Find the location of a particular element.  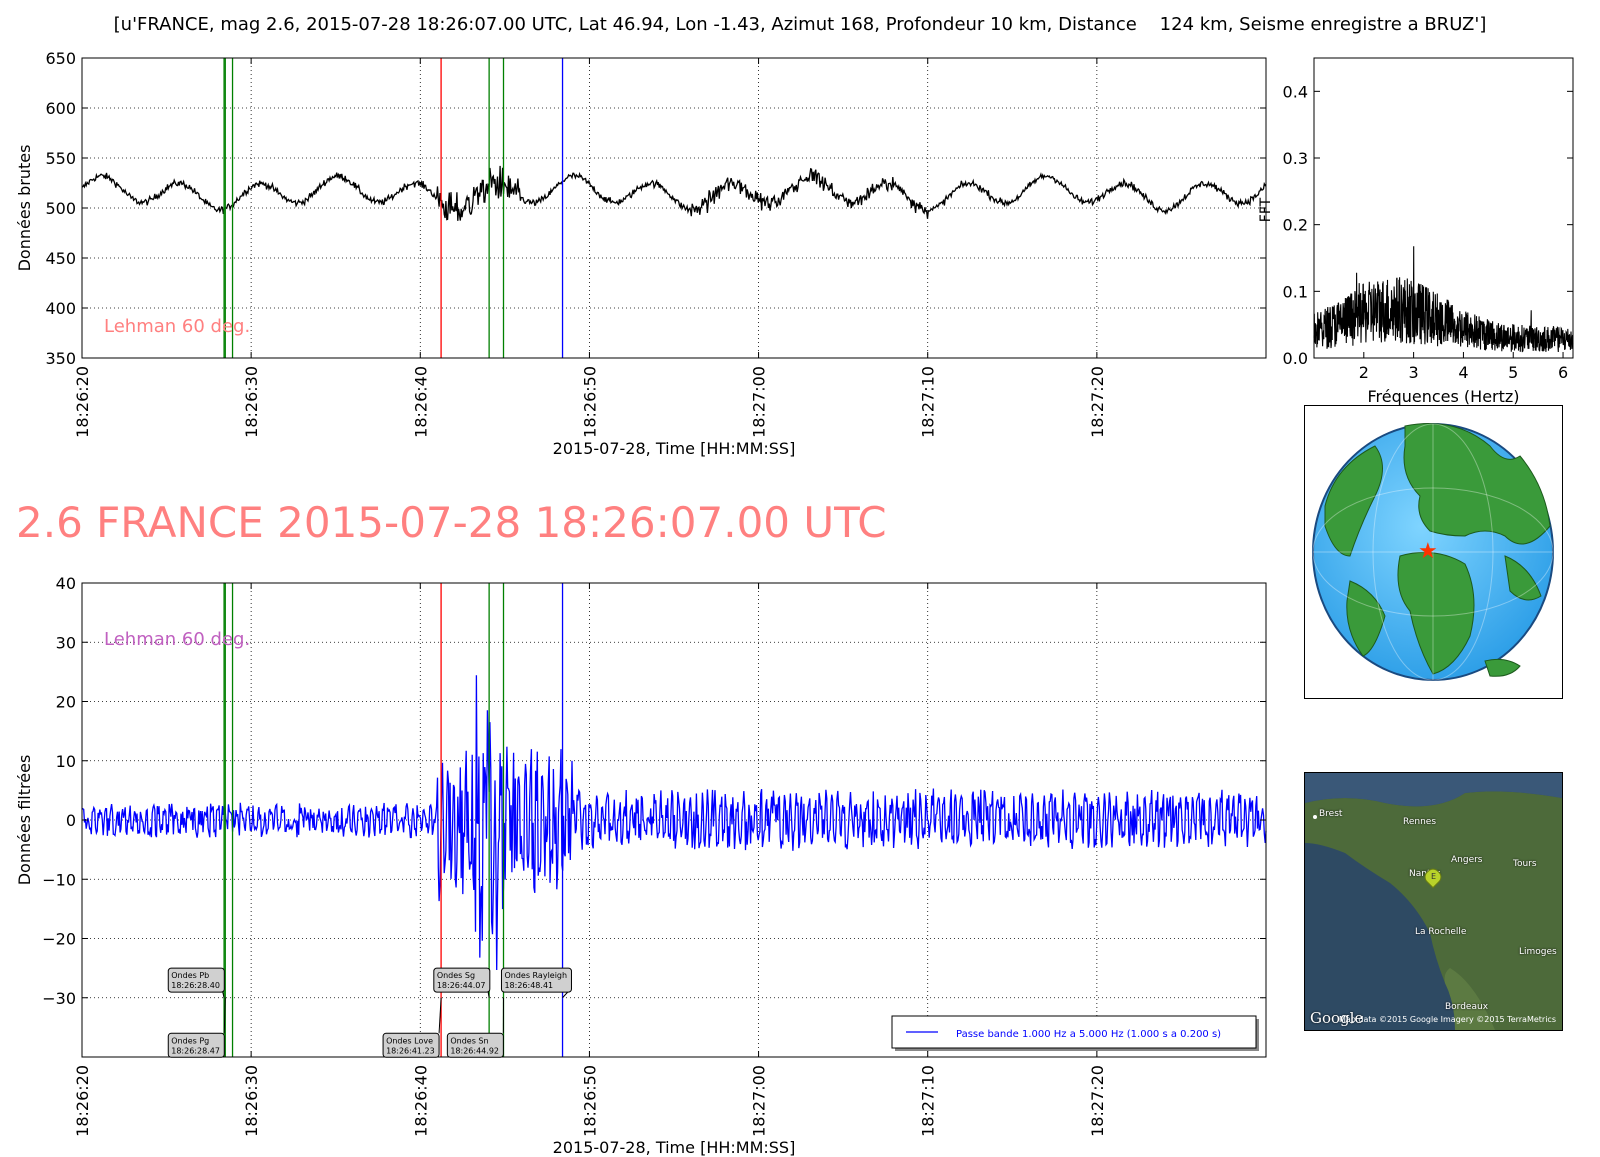

y-tick-label: 40 is located at coordinates (66, 583).